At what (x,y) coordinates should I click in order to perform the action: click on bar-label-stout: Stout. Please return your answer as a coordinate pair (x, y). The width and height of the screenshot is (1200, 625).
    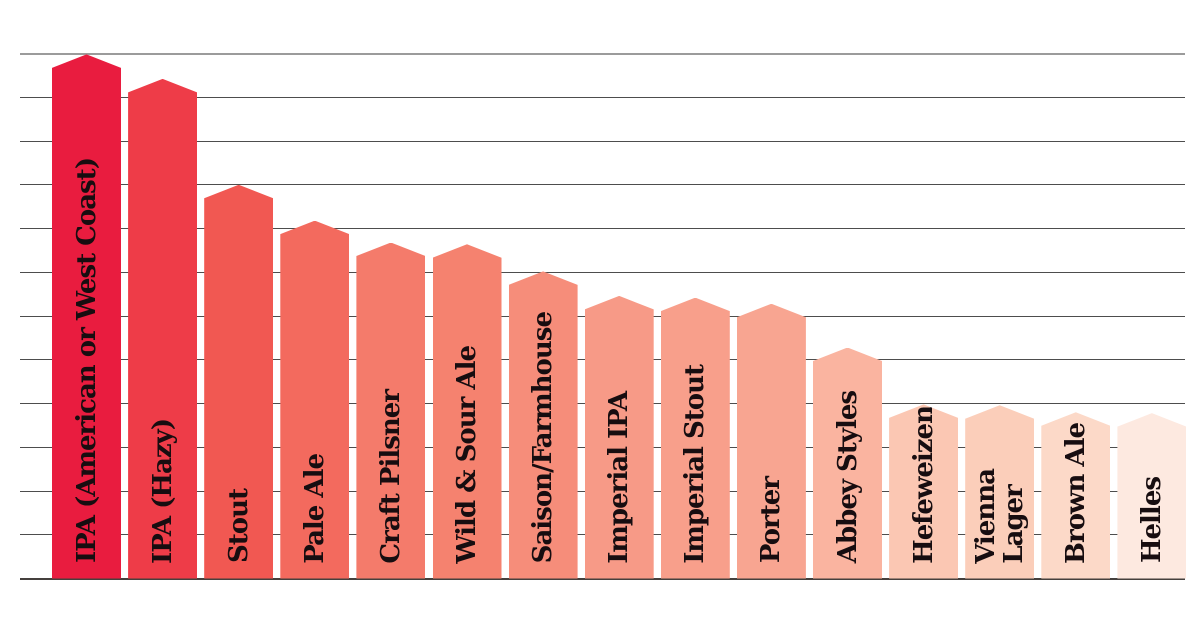
    Looking at the image, I should click on (238, 526).